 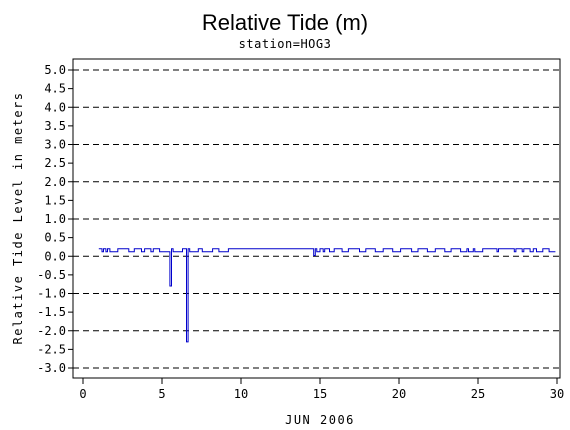 I want to click on y-tick-label: 0.5, so click(x=55, y=238).